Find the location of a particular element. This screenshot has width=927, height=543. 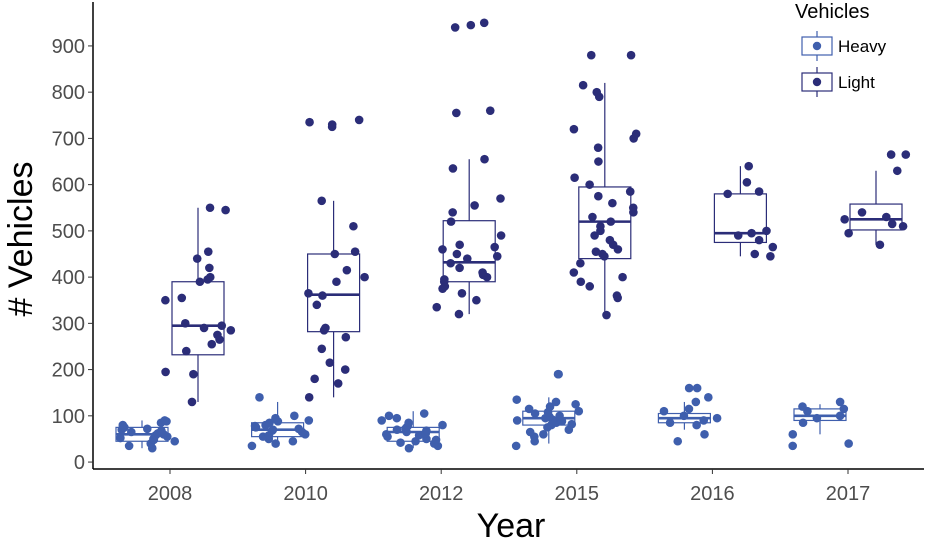

y-tick-label: 300 is located at coordinates (68, 324).